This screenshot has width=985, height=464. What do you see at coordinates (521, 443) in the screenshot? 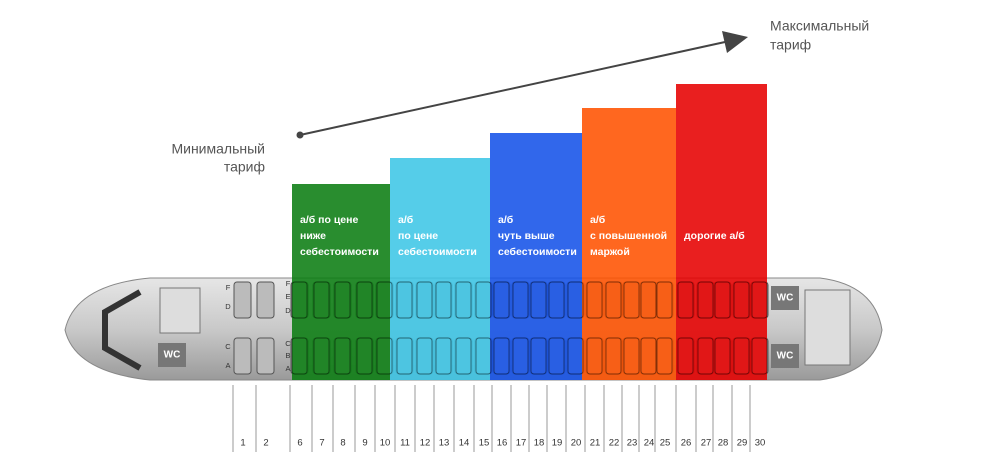
I see `row-number: 17` at bounding box center [521, 443].